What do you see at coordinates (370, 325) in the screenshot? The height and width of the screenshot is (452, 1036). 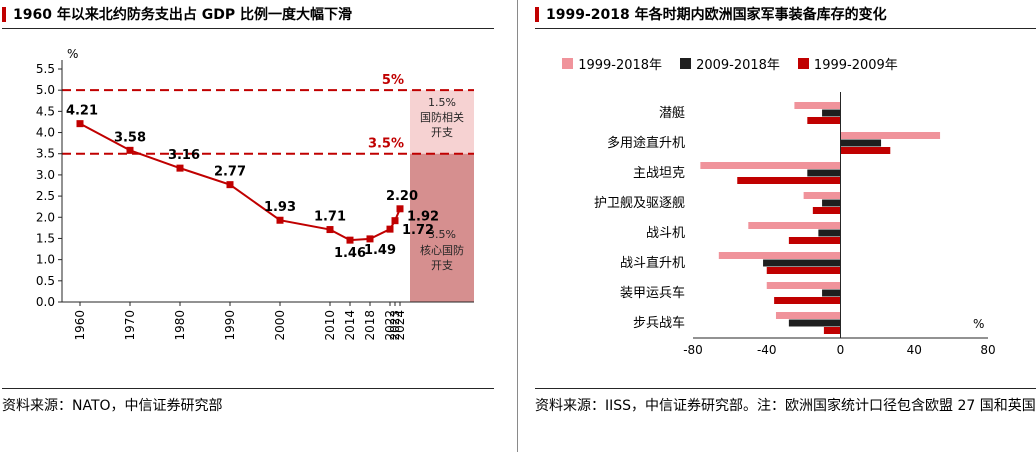 I see `svg-text: 2018` at bounding box center [370, 325].